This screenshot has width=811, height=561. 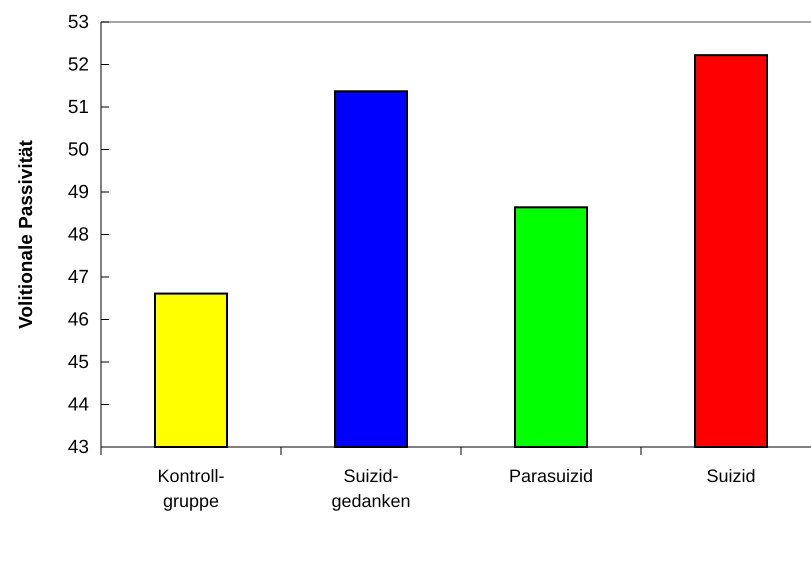 I want to click on y-tick-label: 44, so click(x=79, y=405).